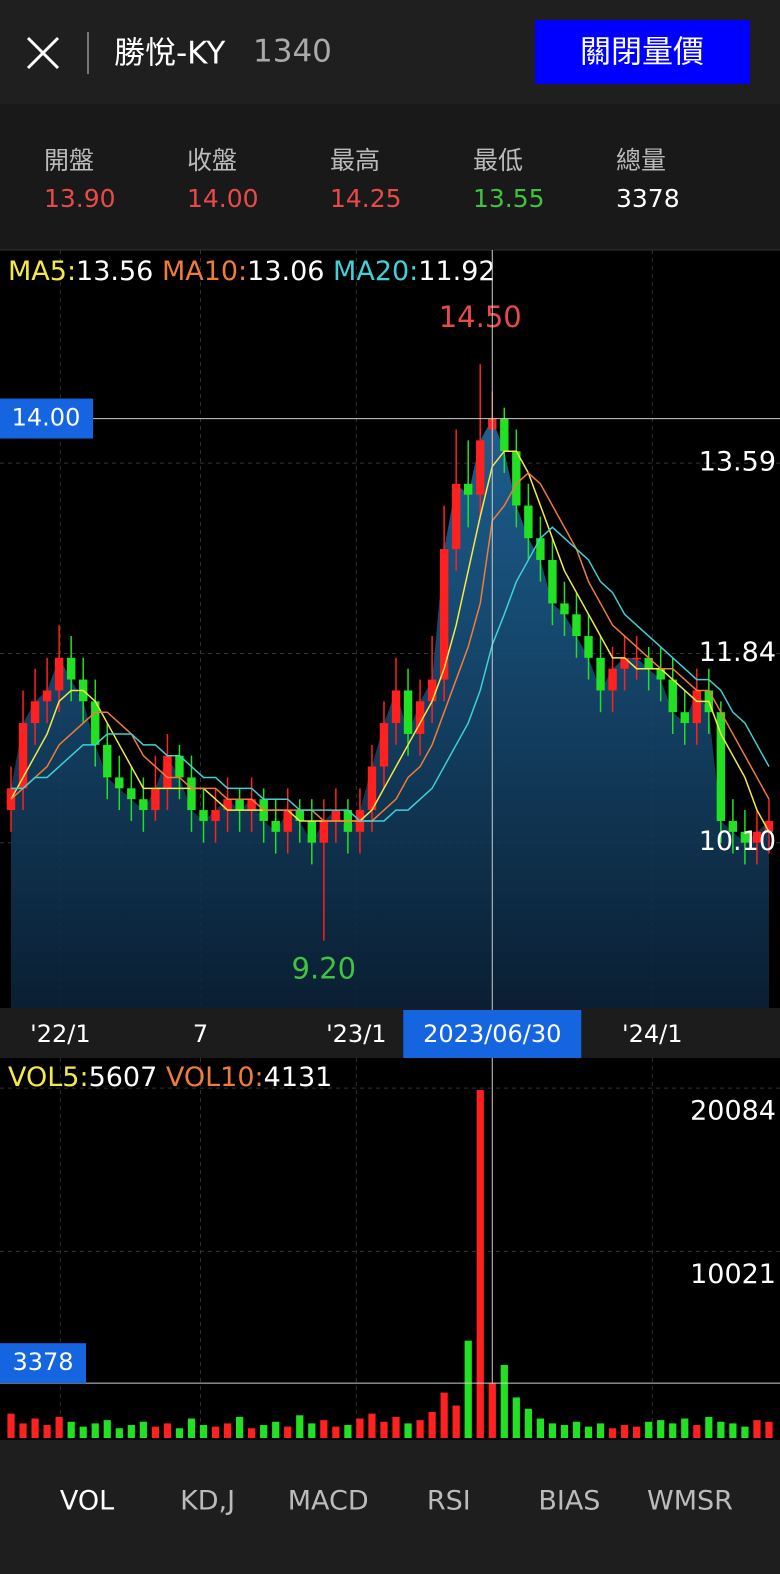 Image resolution: width=780 pixels, height=1574 pixels. What do you see at coordinates (328, 1501) in the screenshot?
I see `tab: MACD` at bounding box center [328, 1501].